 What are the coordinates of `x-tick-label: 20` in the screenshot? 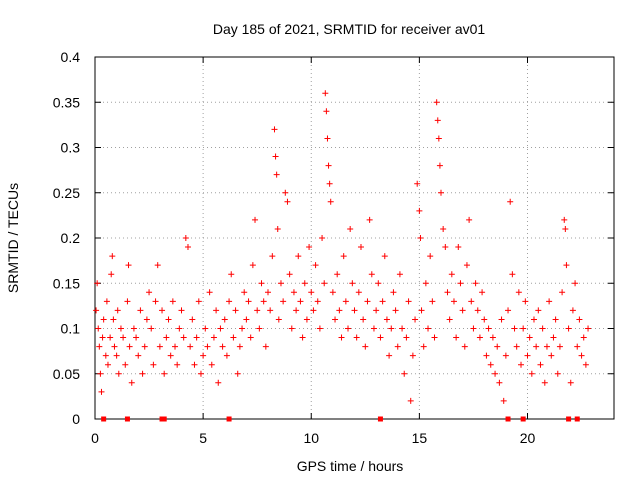 It's located at (528, 438).